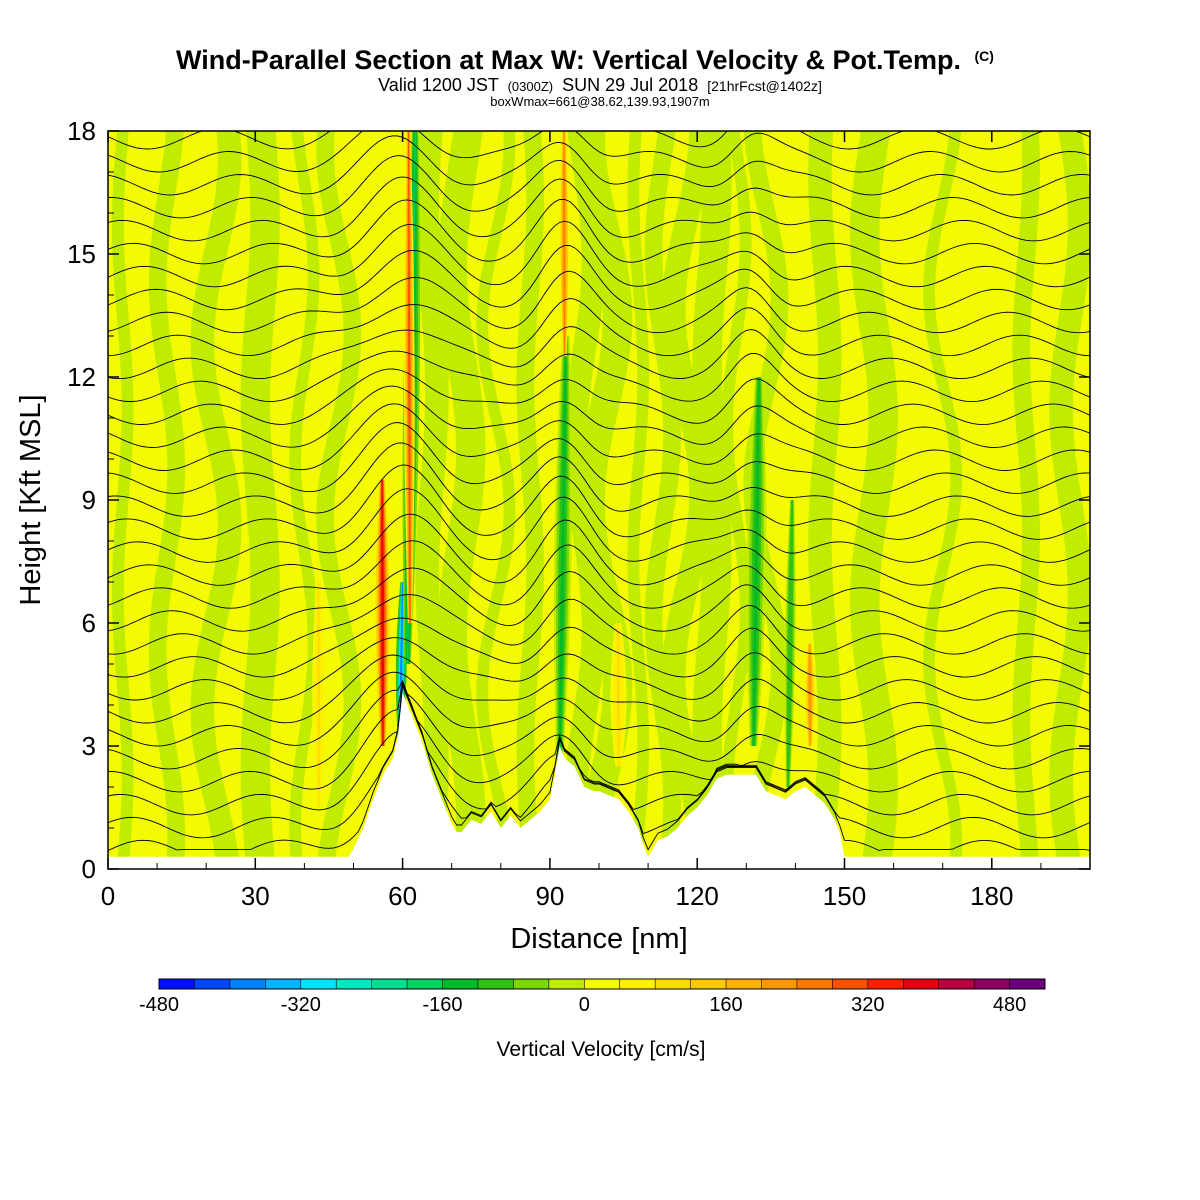  I want to click on copyright-mark: (C), so click(984, 56).